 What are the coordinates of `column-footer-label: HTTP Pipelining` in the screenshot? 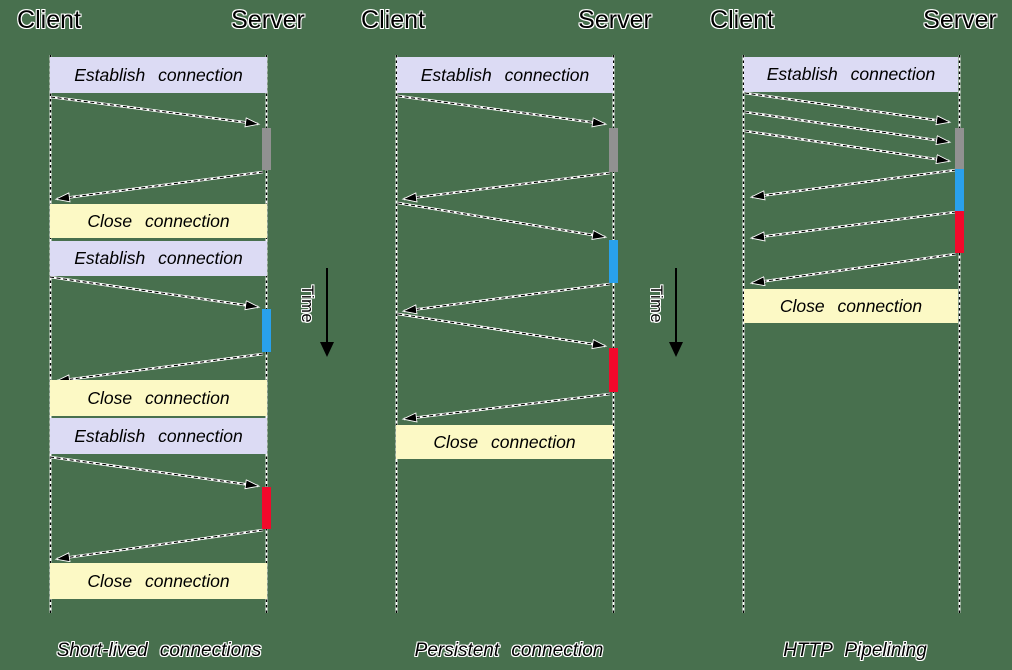 It's located at (855, 650).